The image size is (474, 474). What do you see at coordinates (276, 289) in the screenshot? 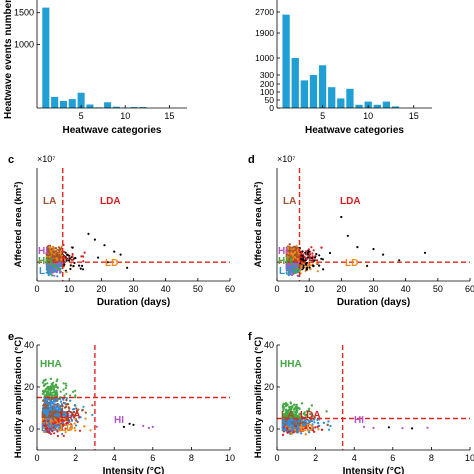
I see `x-tick-label: 0` at bounding box center [276, 289].